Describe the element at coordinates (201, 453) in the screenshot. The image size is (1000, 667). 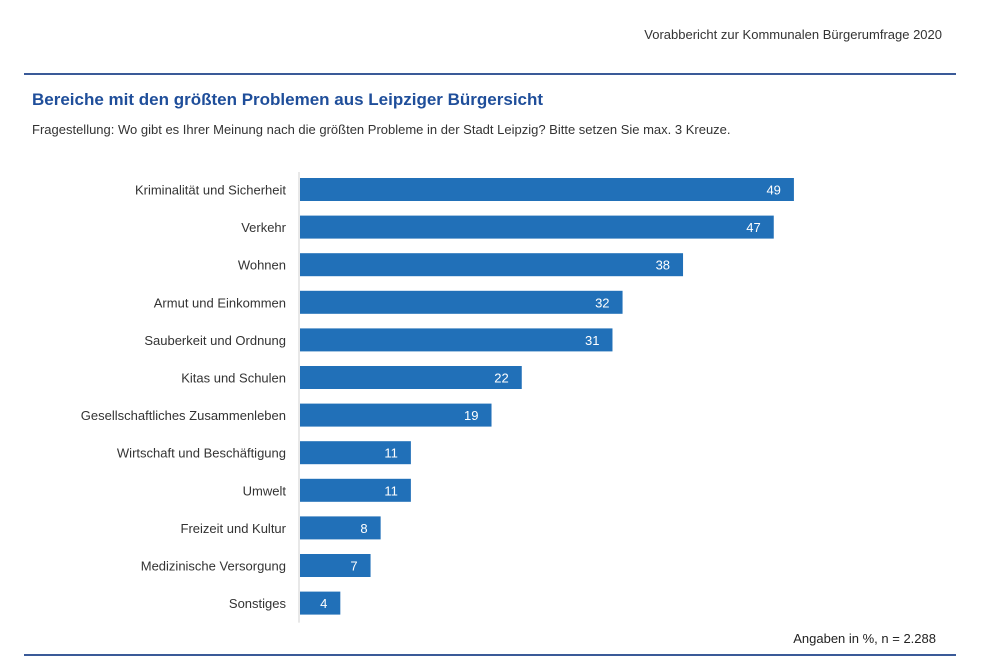
I see `category-label: Wirtschaft und Beschäftigung` at that location.